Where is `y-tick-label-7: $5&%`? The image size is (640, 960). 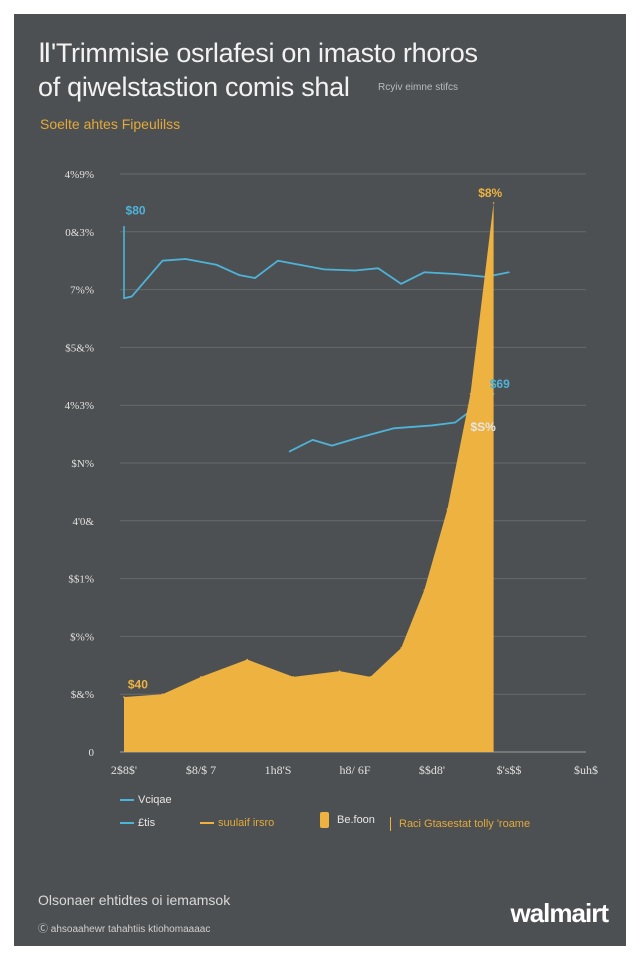 y-tick-label-7: $5&% is located at coordinates (79, 348).